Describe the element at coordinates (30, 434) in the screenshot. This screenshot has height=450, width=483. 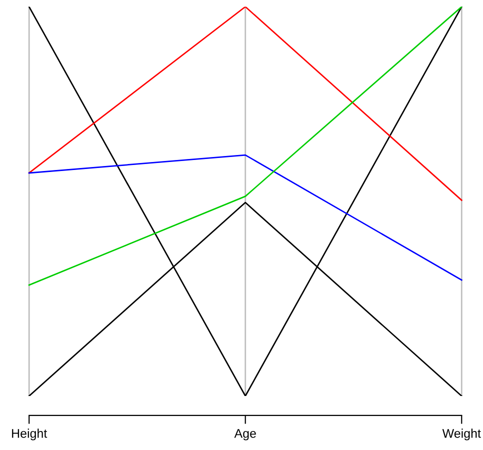
I see `x-tick-label: Height` at that location.